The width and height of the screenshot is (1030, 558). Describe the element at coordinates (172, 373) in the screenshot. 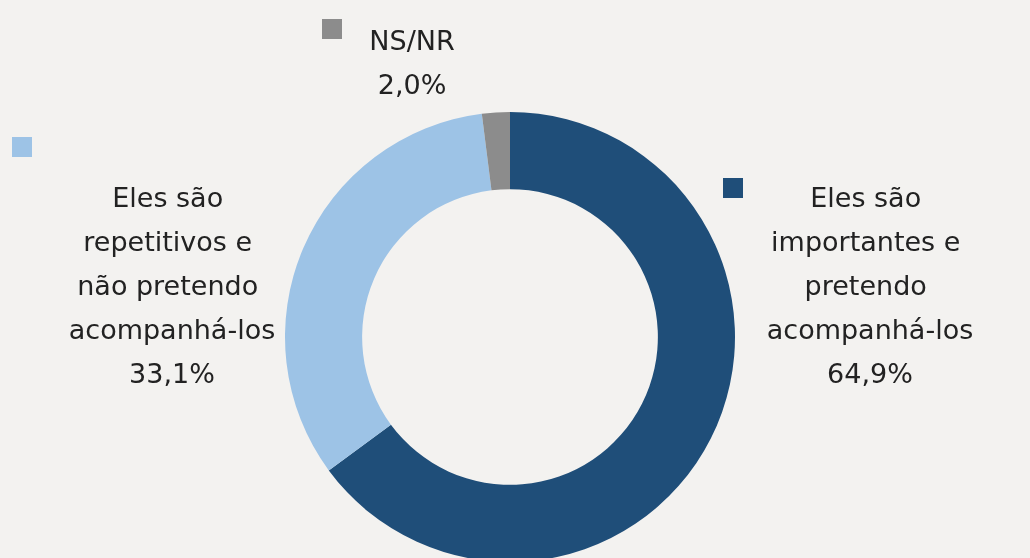

I see `data-label: 33,1%` at that location.